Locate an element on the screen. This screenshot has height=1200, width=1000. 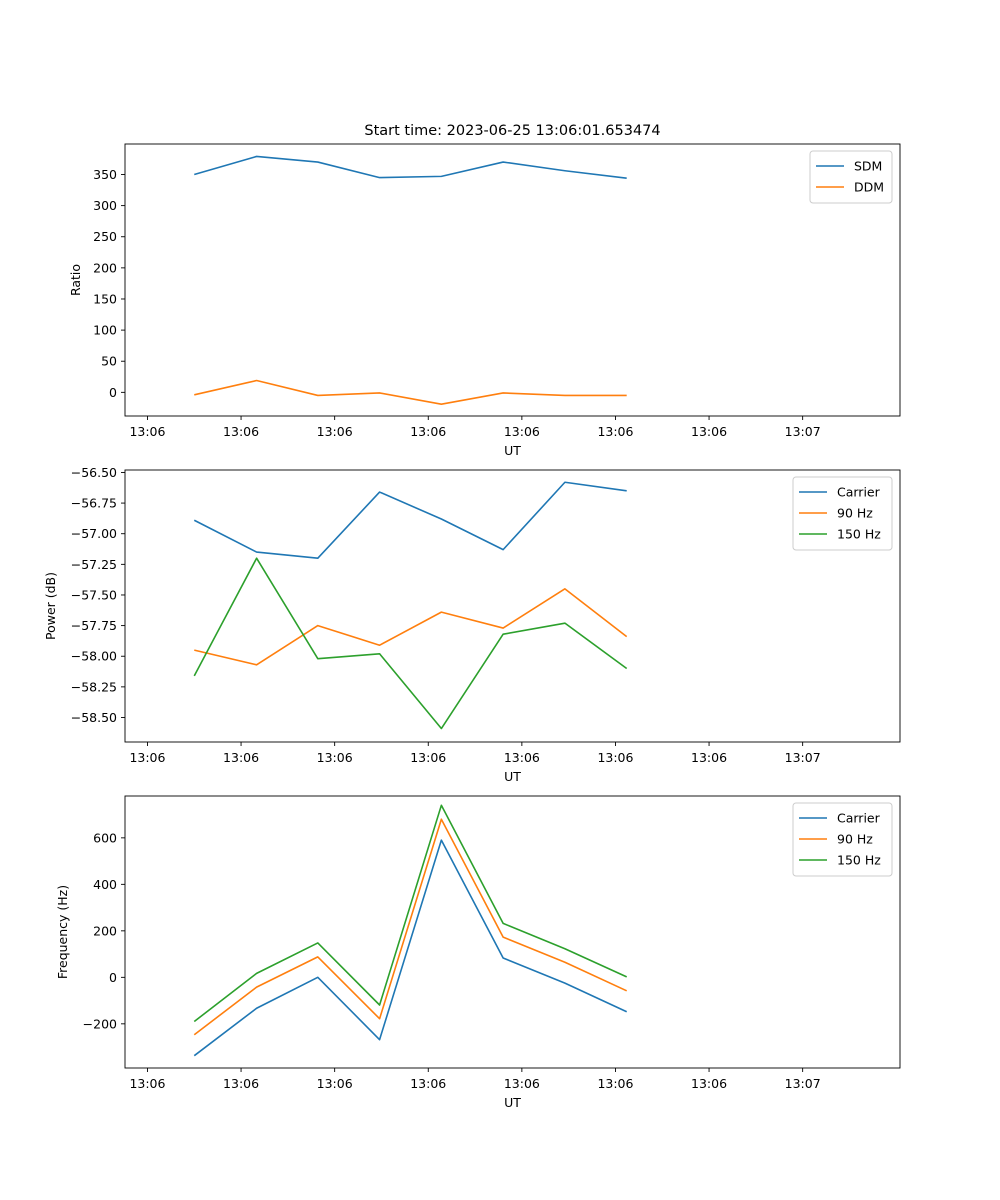
y-tick-label: −57.50 is located at coordinates (94, 594).